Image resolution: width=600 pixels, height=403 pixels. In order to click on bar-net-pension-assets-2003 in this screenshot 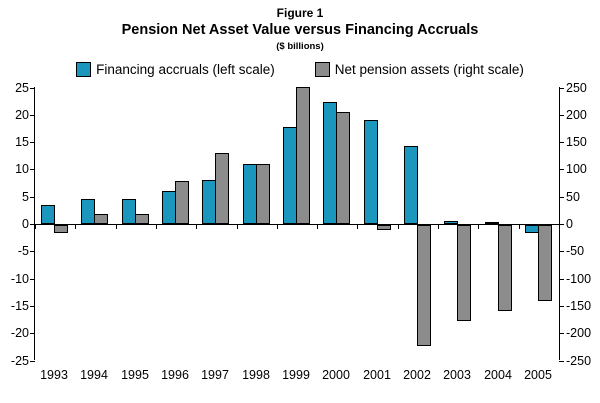, I will do `click(464, 273)`.